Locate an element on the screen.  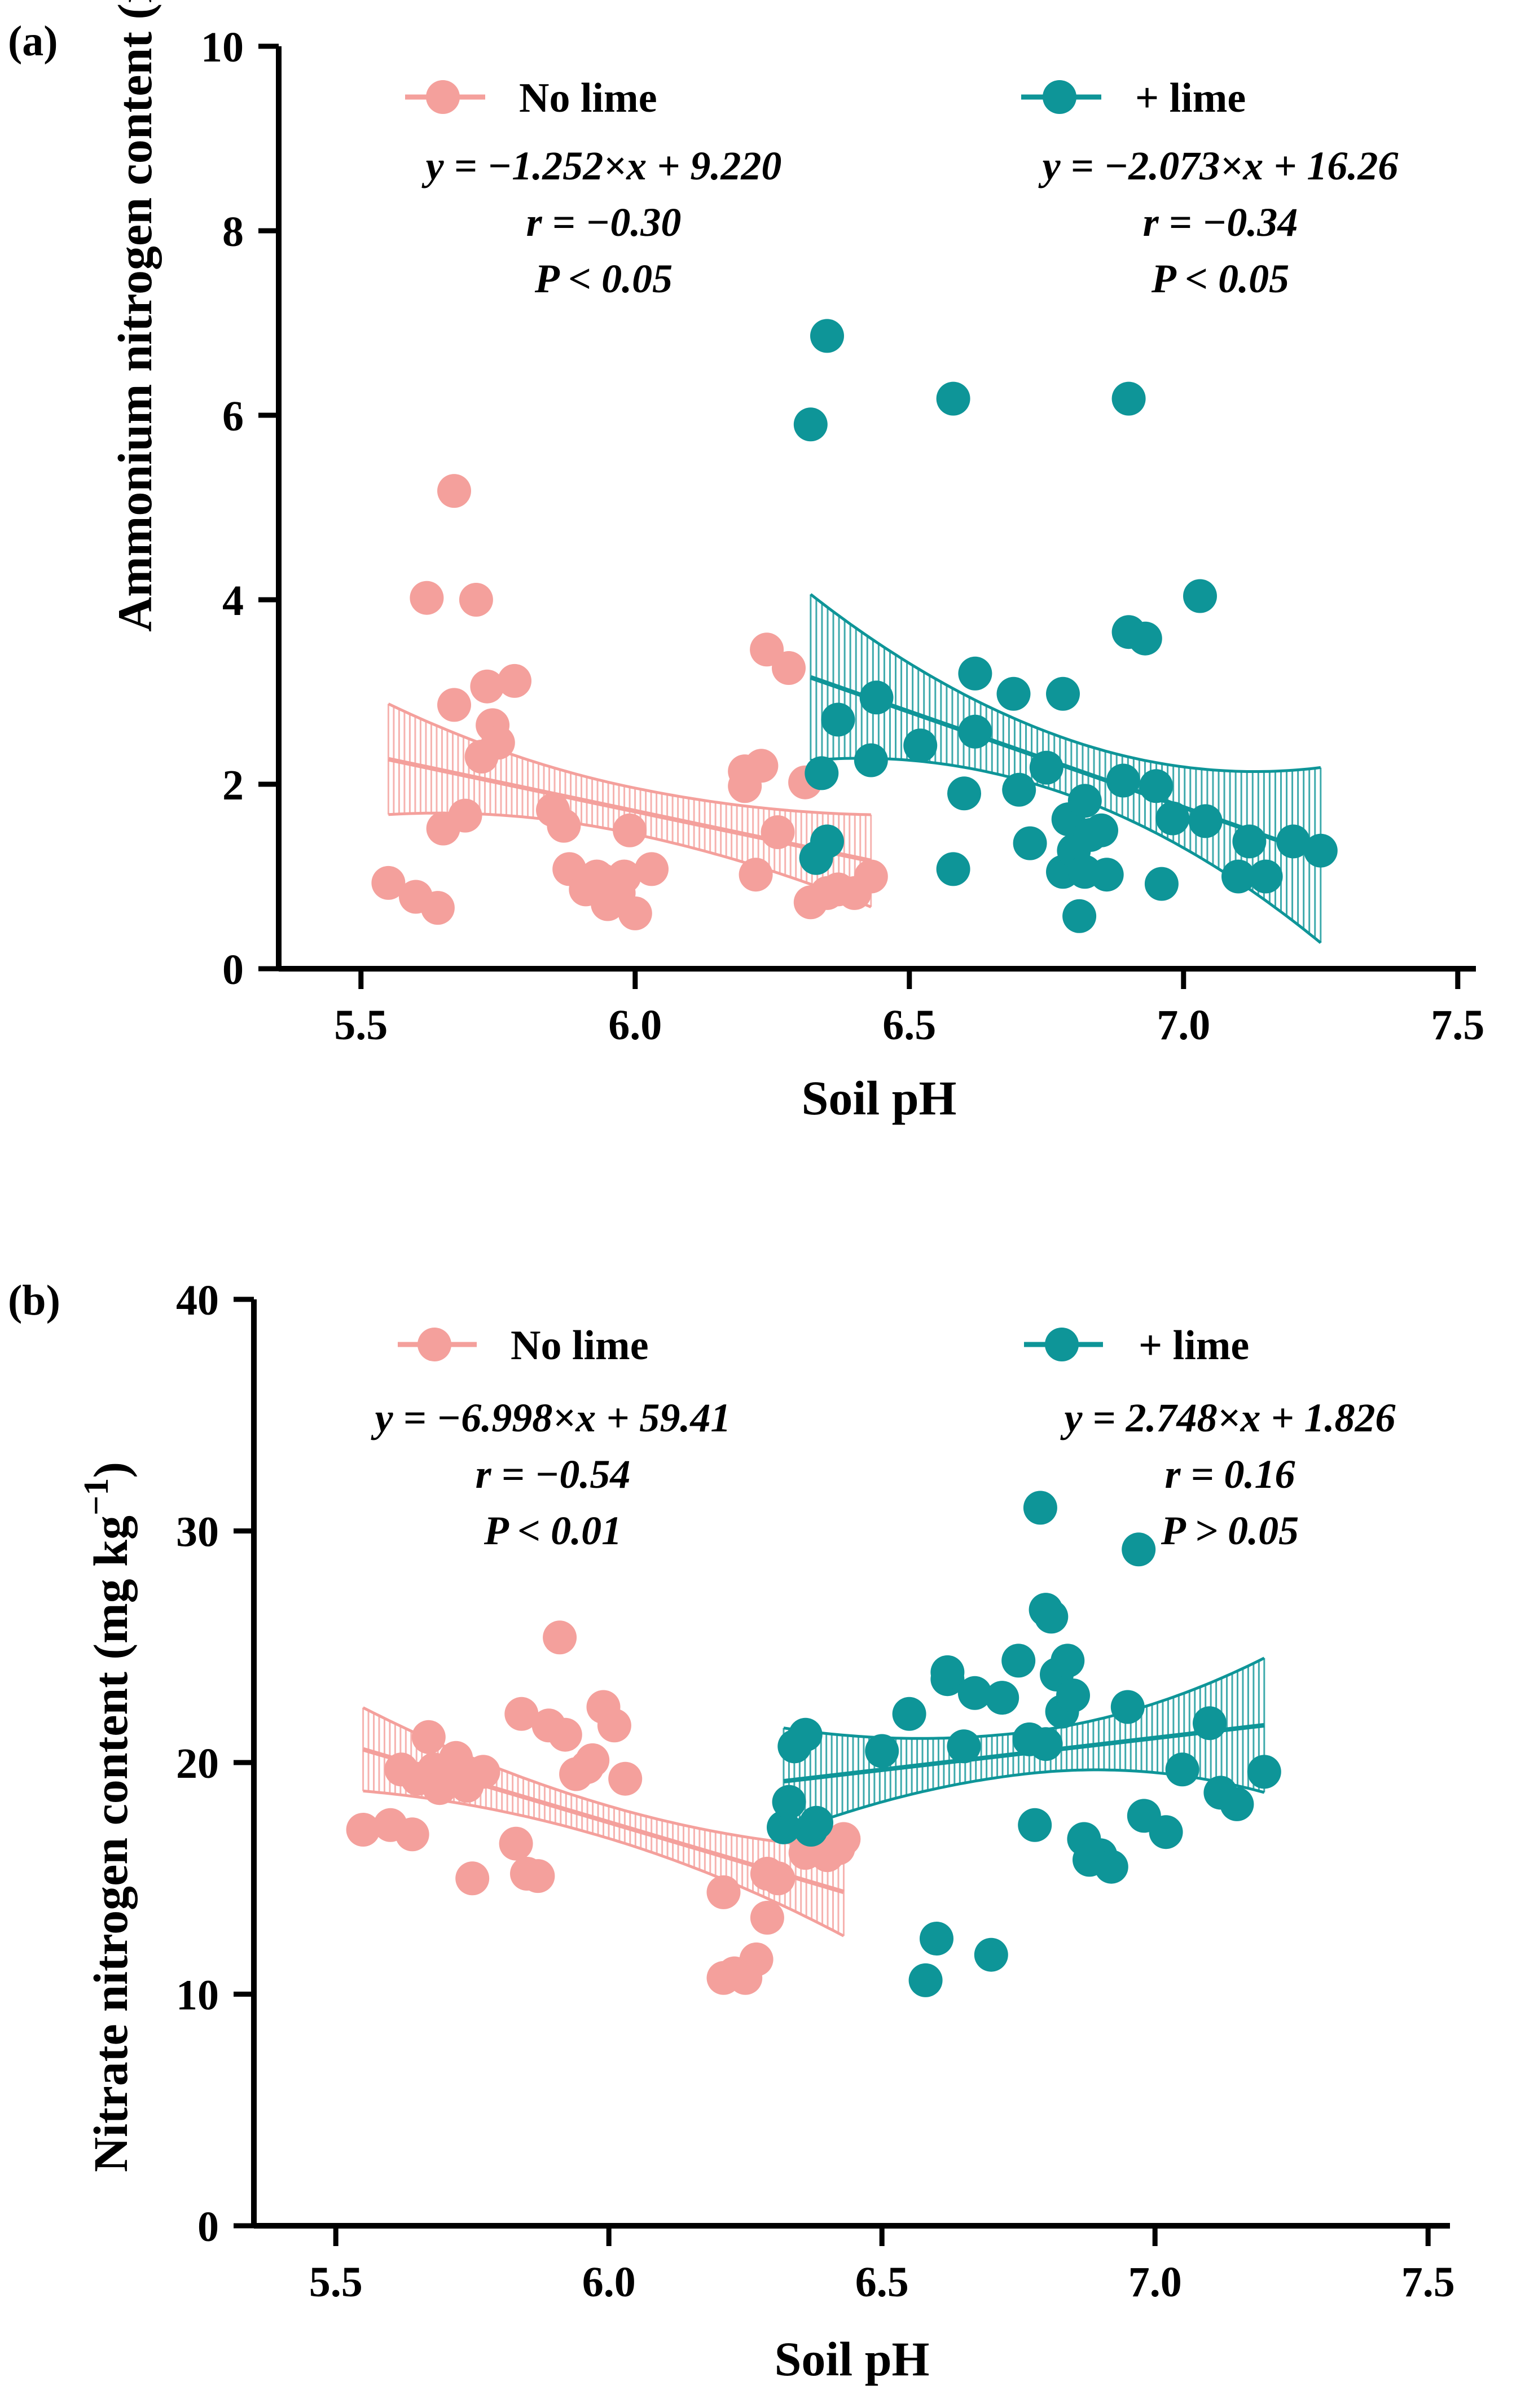
panel-b-no-lime-equation: y = −6.998×x + 59.41 is located at coordinates (551, 1418).